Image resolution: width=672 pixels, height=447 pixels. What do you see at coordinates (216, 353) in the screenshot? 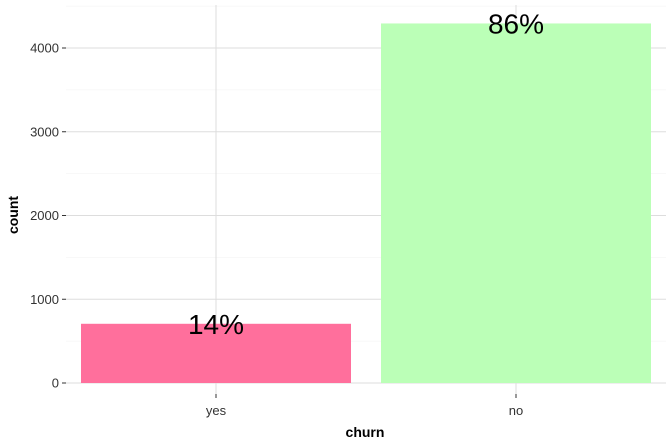
I see `bar-yes` at bounding box center [216, 353].